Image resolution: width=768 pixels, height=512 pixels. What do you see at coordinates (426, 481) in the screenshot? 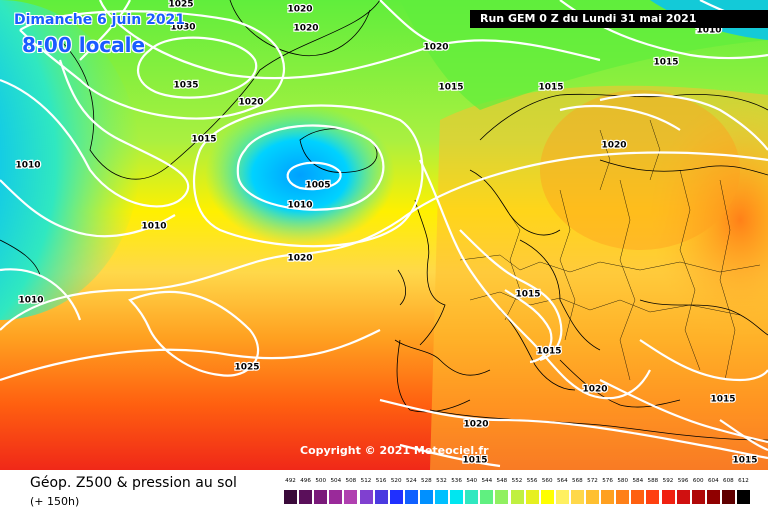
I see `scale-level-label: 528` at bounding box center [426, 481].